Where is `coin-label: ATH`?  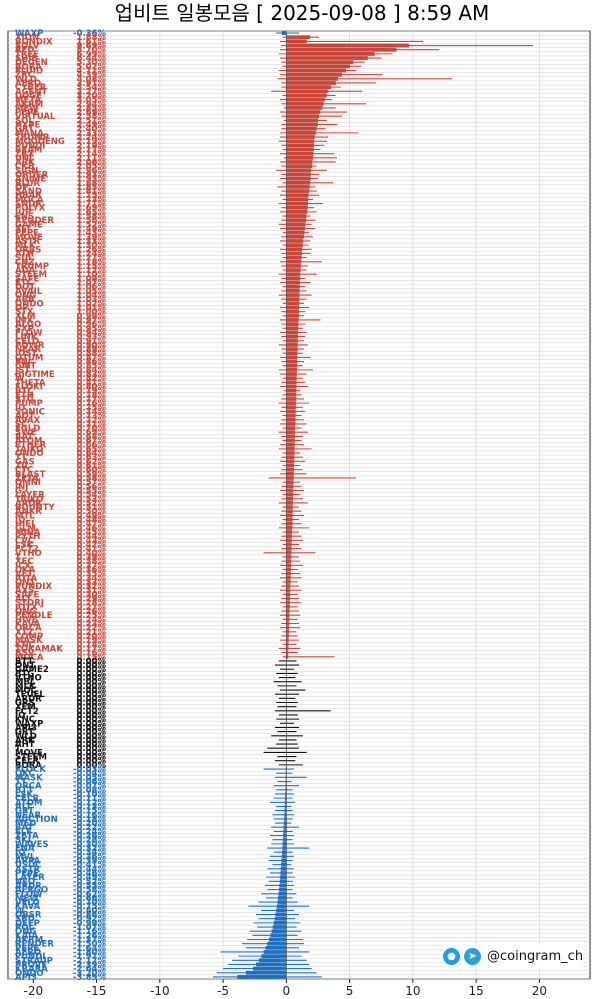 coin-label: ATH is located at coordinates (24, 254).